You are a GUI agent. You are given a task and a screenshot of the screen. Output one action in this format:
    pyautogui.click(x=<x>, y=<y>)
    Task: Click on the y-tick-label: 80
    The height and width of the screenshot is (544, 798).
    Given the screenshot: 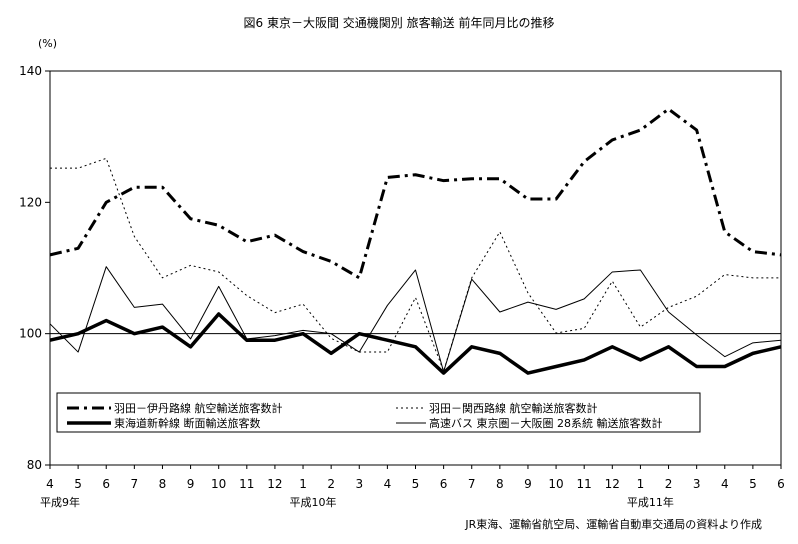 What is the action you would take?
    pyautogui.click(x=34, y=465)
    